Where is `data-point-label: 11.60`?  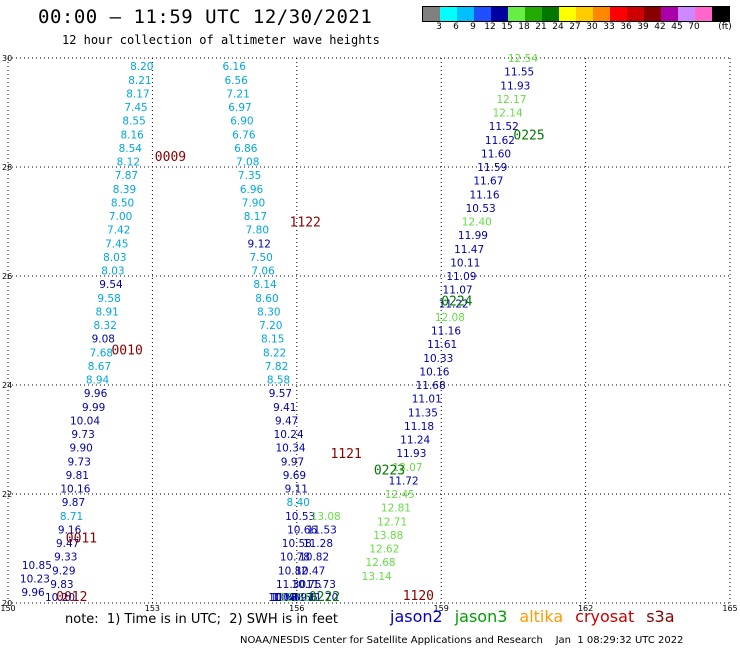
data-point-label: 11.60 is located at coordinates (496, 154).